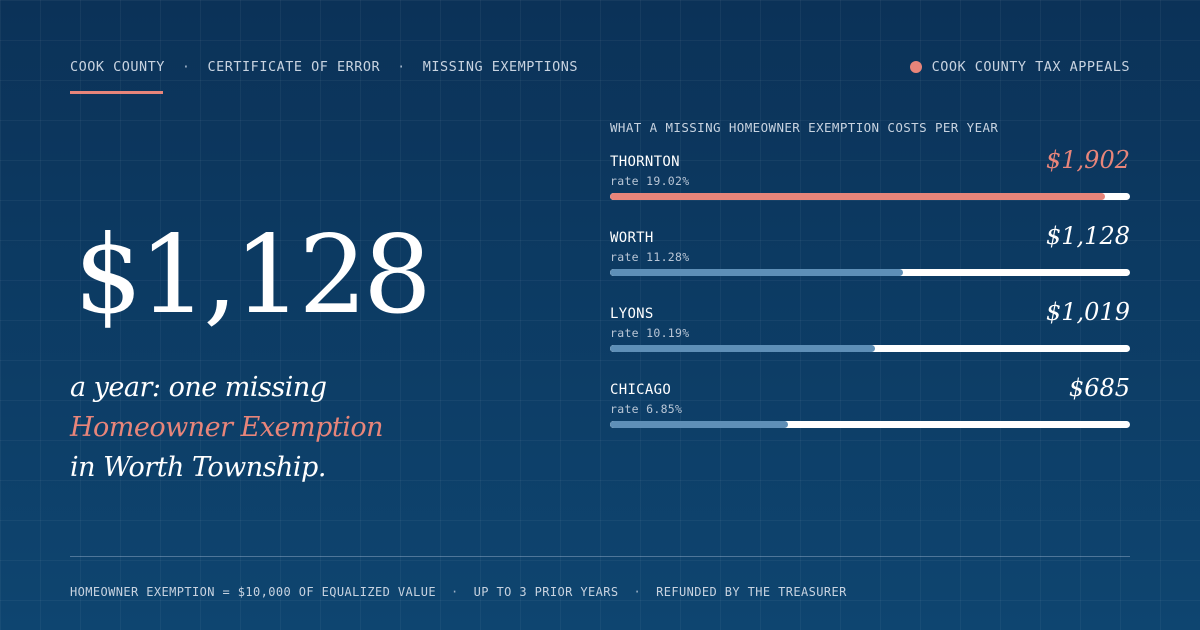  Describe the element at coordinates (641, 390) in the screenshot. I see `category-label: CHICAGO` at that location.